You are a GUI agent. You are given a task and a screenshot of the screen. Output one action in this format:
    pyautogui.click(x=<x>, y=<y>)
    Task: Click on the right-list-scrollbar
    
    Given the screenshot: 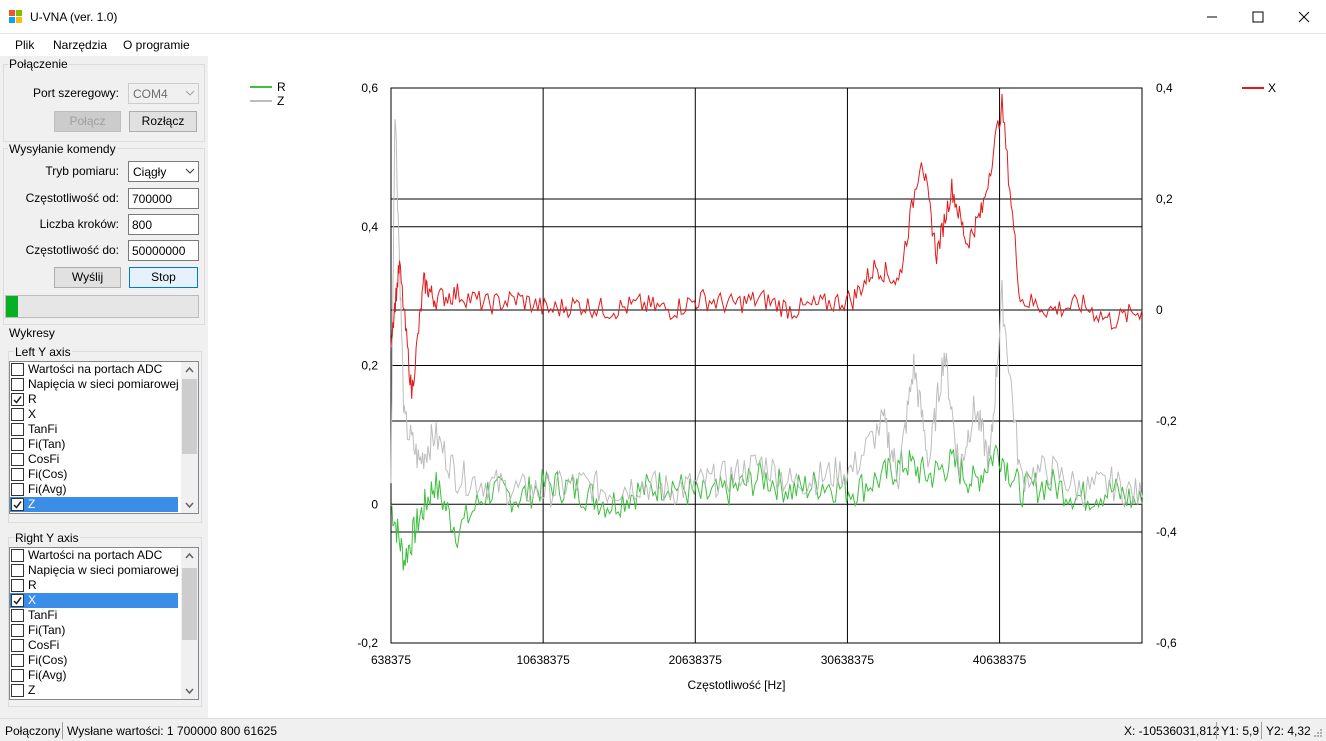 What is the action you would take?
    pyautogui.click(x=189, y=623)
    